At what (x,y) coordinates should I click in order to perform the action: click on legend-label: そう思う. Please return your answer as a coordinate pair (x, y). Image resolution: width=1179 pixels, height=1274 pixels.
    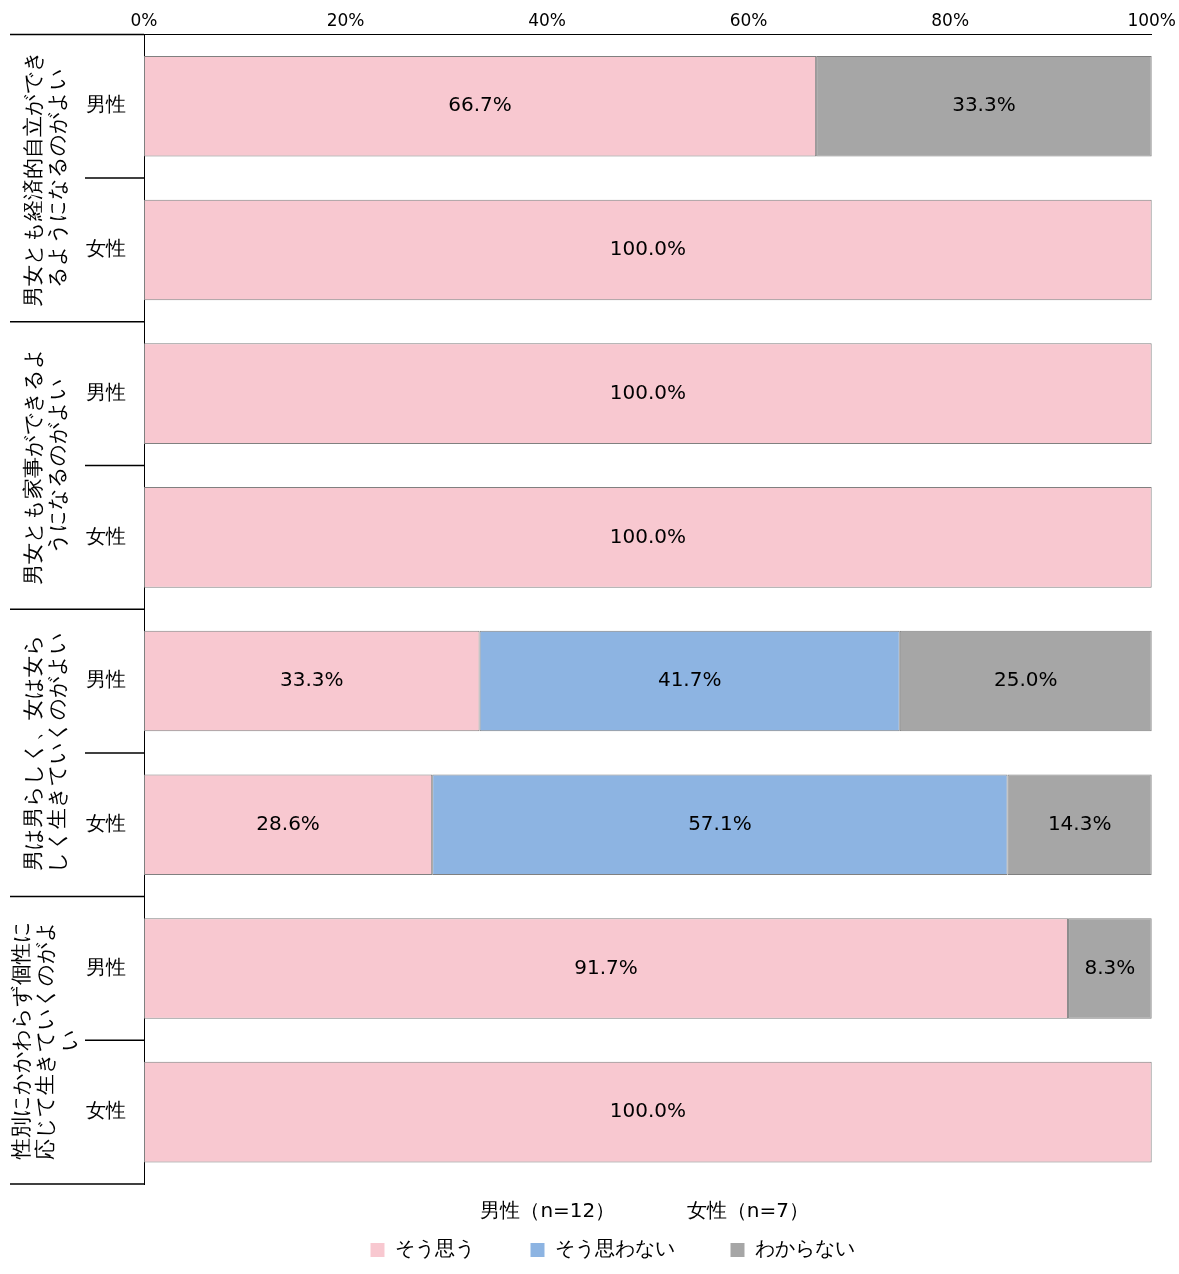
    Looking at the image, I should click on (434, 1248).